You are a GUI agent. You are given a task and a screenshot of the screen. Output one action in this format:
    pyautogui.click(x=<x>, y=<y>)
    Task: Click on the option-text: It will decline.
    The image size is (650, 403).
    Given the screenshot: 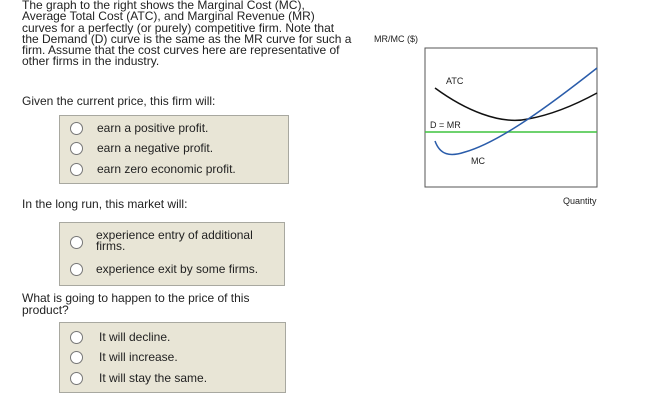 What is the action you would take?
    pyautogui.click(x=135, y=337)
    